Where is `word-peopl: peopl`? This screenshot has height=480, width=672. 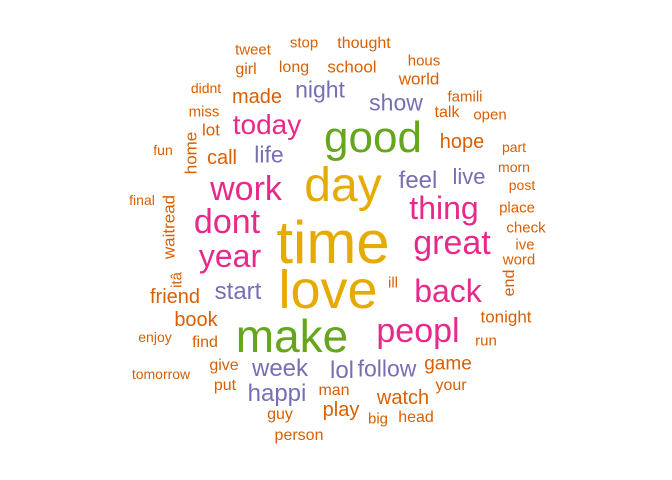 word-peopl: peopl is located at coordinates (418, 331).